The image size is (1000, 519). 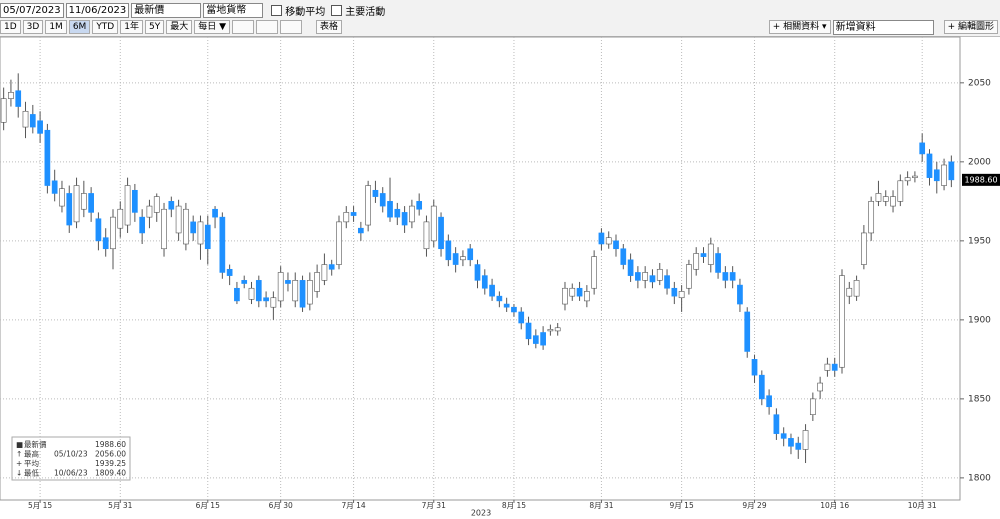 I want to click on y-tick-label: 1950, so click(x=979, y=241).